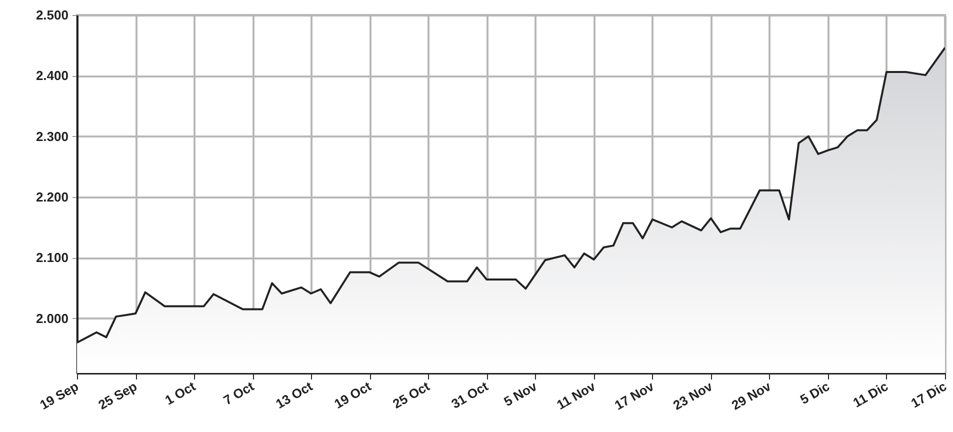 Image resolution: width=953 pixels, height=432 pixels. What do you see at coordinates (52, 318) in the screenshot?
I see `y-tick-label: 2.000` at bounding box center [52, 318].